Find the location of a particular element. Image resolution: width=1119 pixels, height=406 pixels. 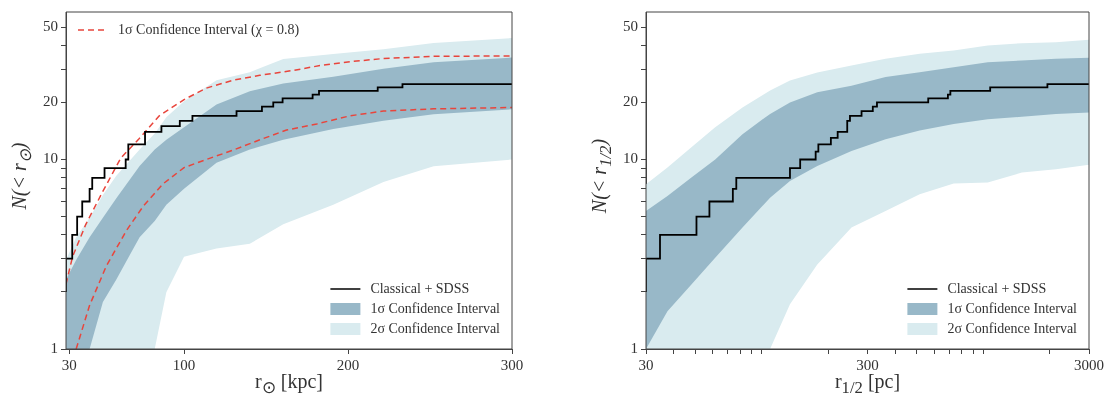

x-axis-title: r$_{⊙}$ [kpc] is located at coordinates (289, 383).